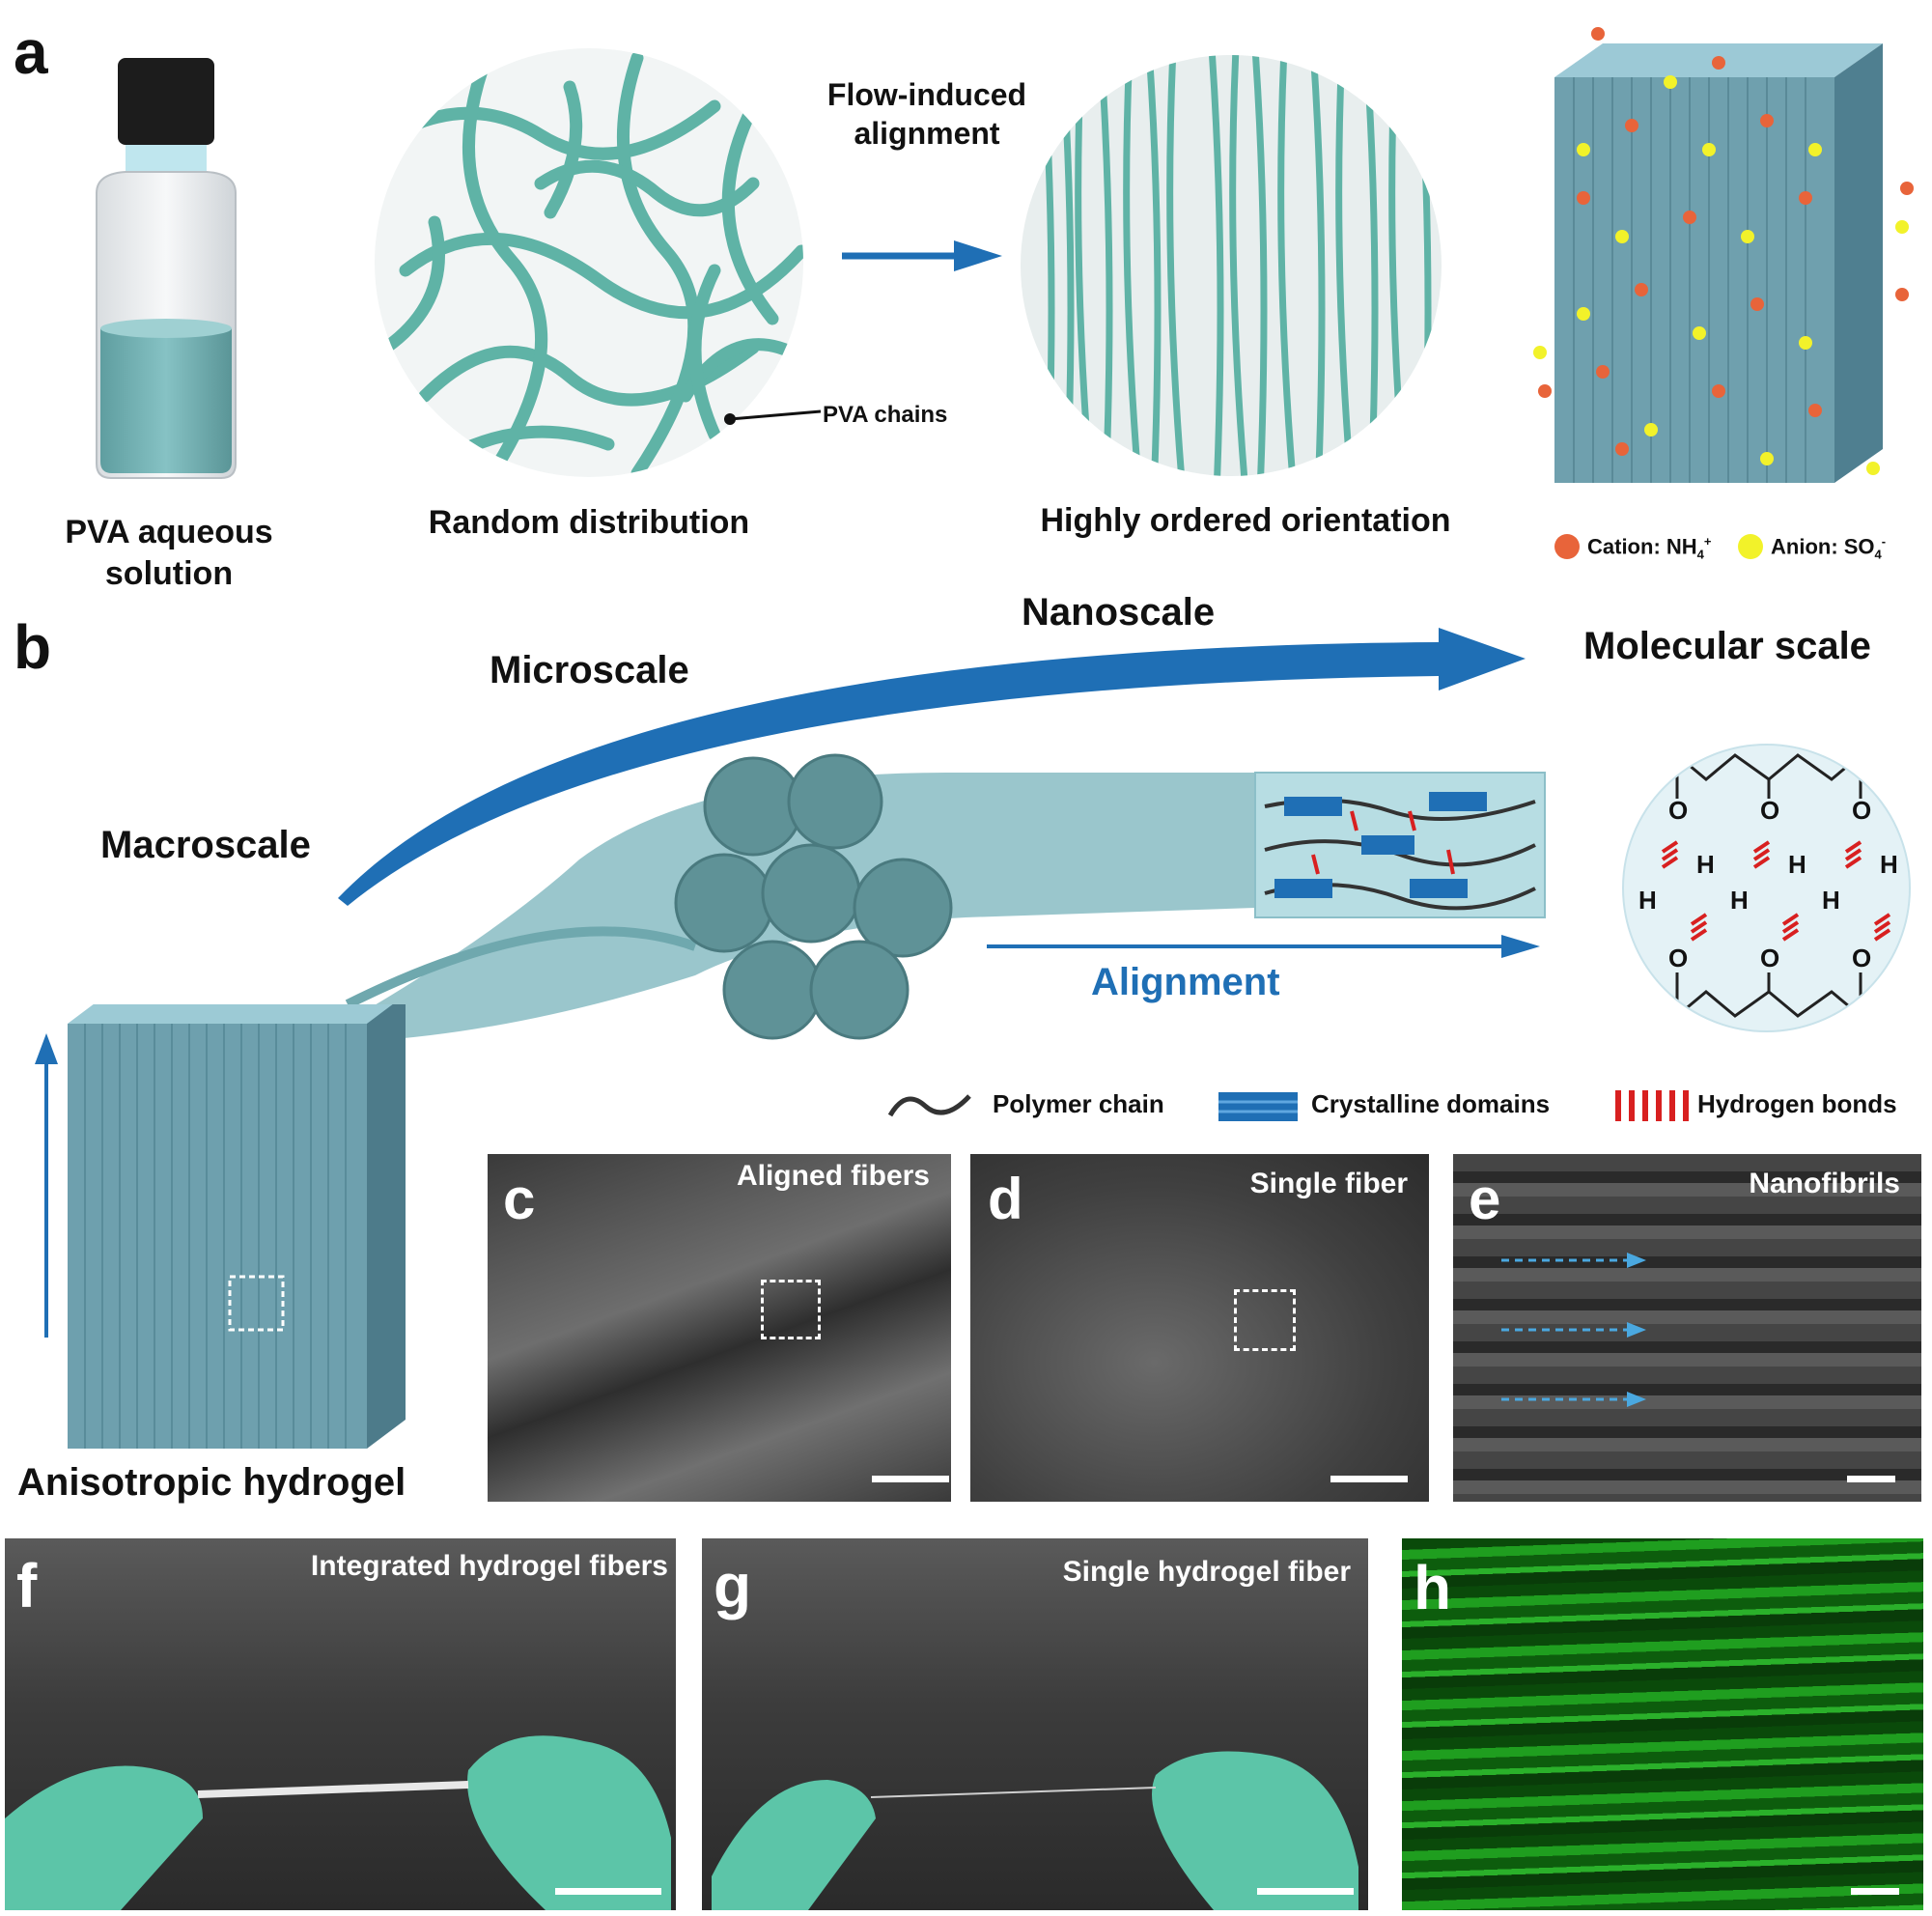 The height and width of the screenshot is (1916, 1932). What do you see at coordinates (1652, 1105) in the screenshot?
I see `hbond-swatch` at bounding box center [1652, 1105].